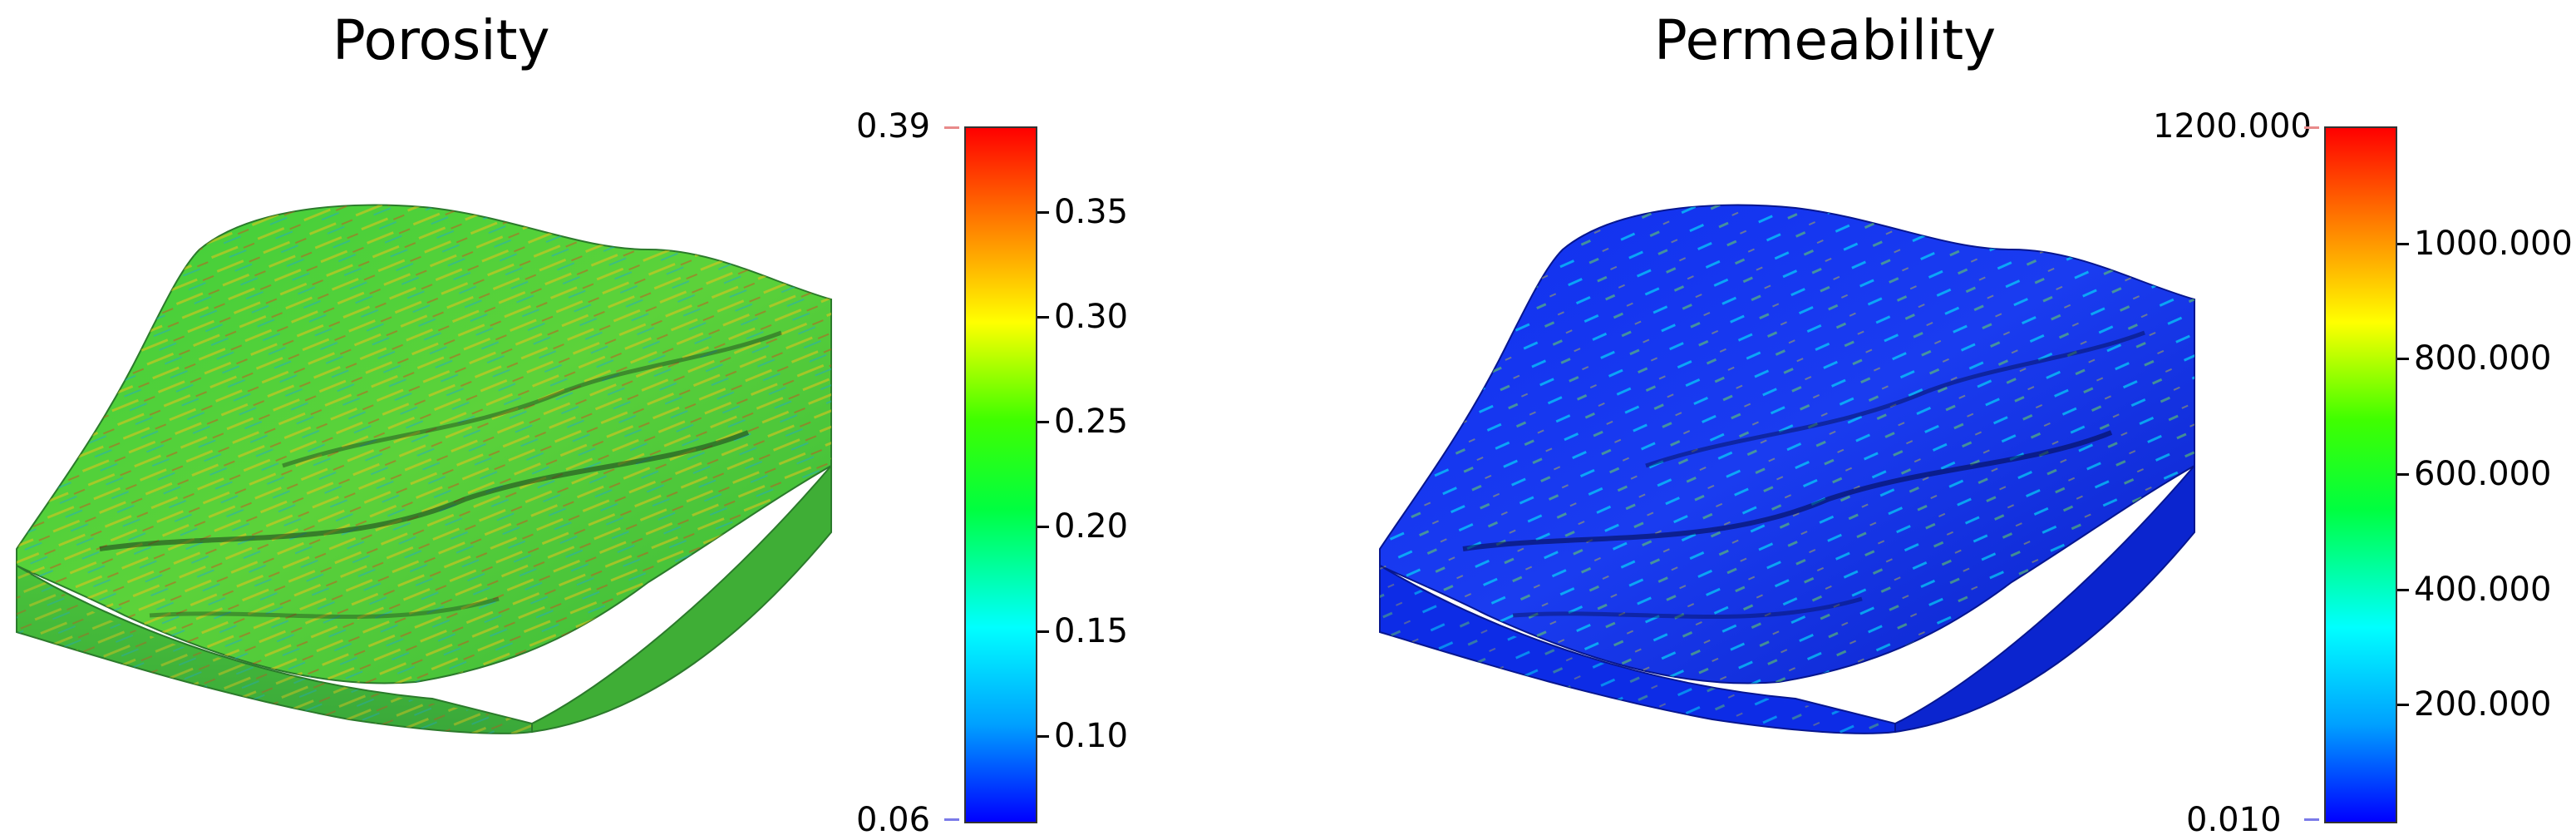  What do you see at coordinates (1091, 316) in the screenshot?
I see `porosity-colorbar-tick-label: 0.30` at bounding box center [1091, 316].